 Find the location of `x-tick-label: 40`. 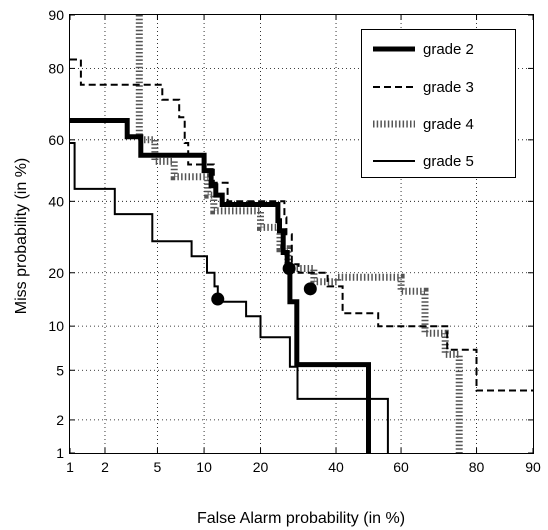

x-tick-label: 40 is located at coordinates (336, 467).